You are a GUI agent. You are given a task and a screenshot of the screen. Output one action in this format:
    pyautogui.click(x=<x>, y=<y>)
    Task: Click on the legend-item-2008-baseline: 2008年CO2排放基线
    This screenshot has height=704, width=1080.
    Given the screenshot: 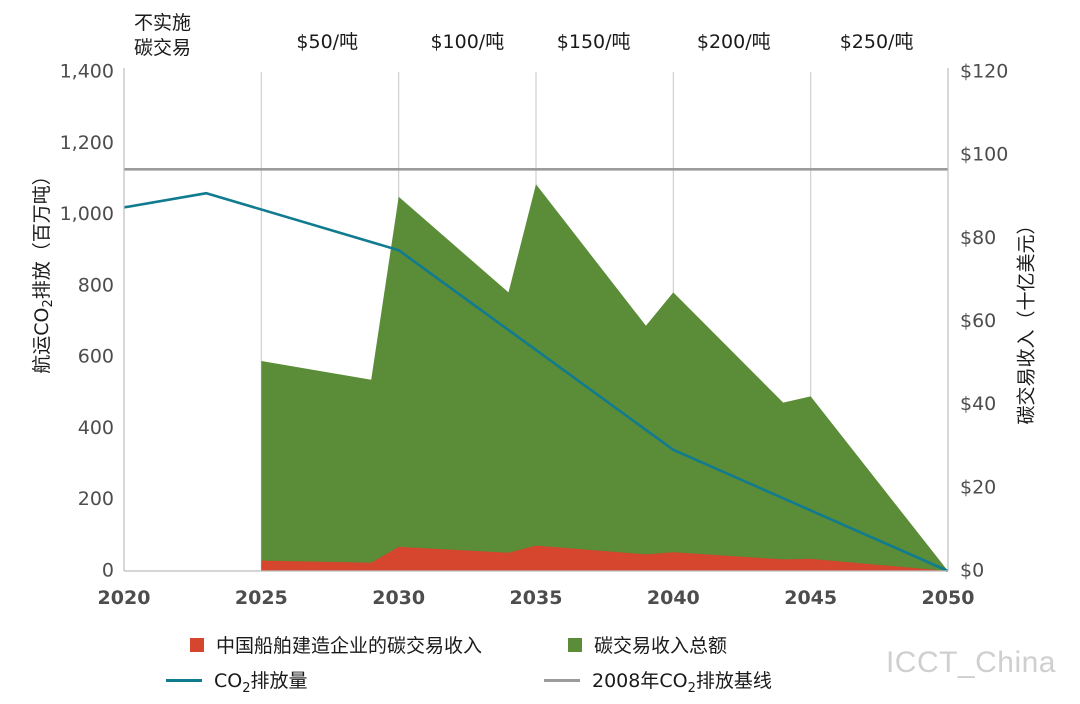 What is the action you would take?
    pyautogui.click(x=658, y=681)
    